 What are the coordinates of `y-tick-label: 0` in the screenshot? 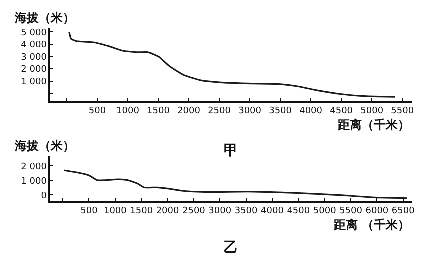 It's located at (44, 196).